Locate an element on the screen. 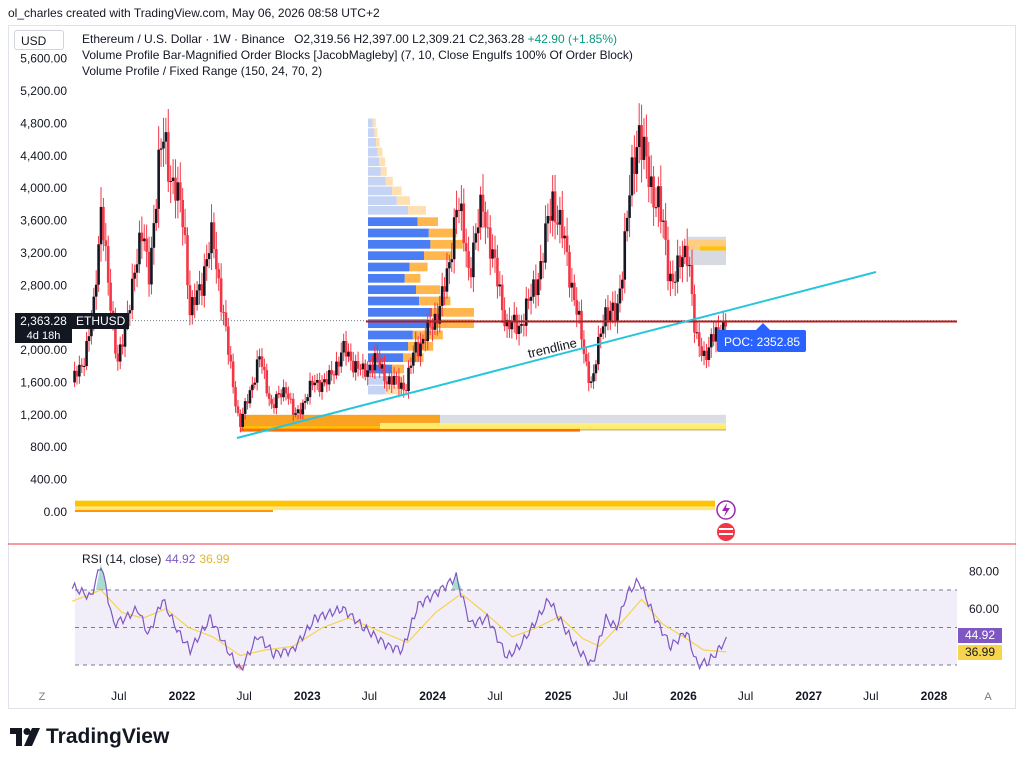  rsi-overbought-fill is located at coordinates (457, 583).